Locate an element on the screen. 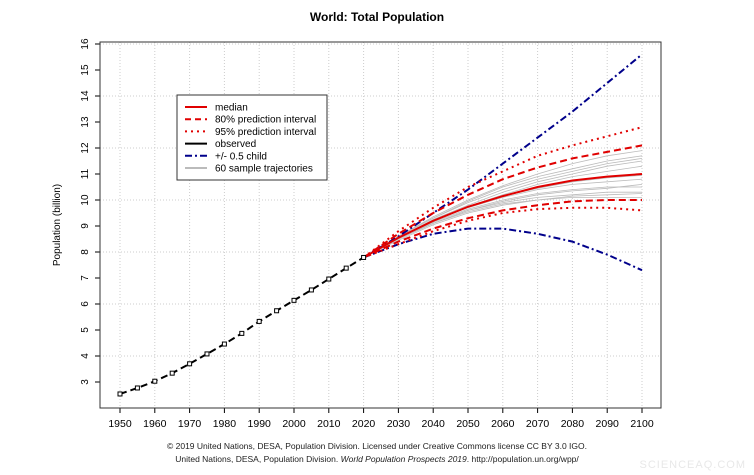  x-tick-label: 2060 is located at coordinates (503, 424).